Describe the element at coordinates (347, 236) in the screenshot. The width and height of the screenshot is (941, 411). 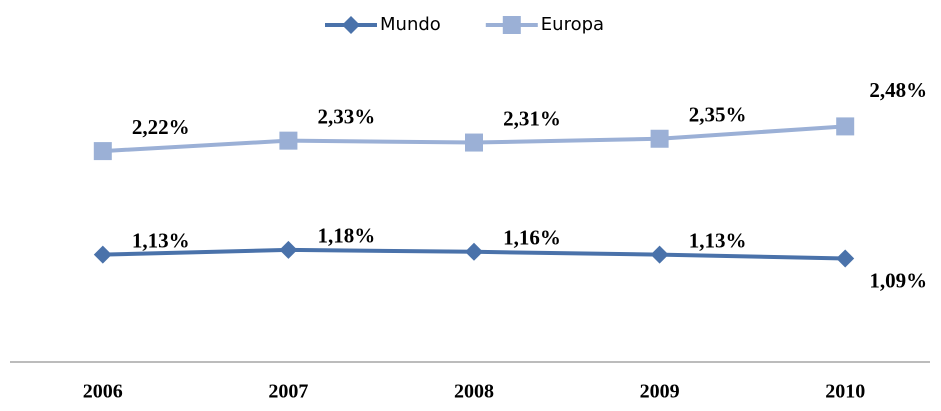
I see `data-label: 1,18%` at that location.